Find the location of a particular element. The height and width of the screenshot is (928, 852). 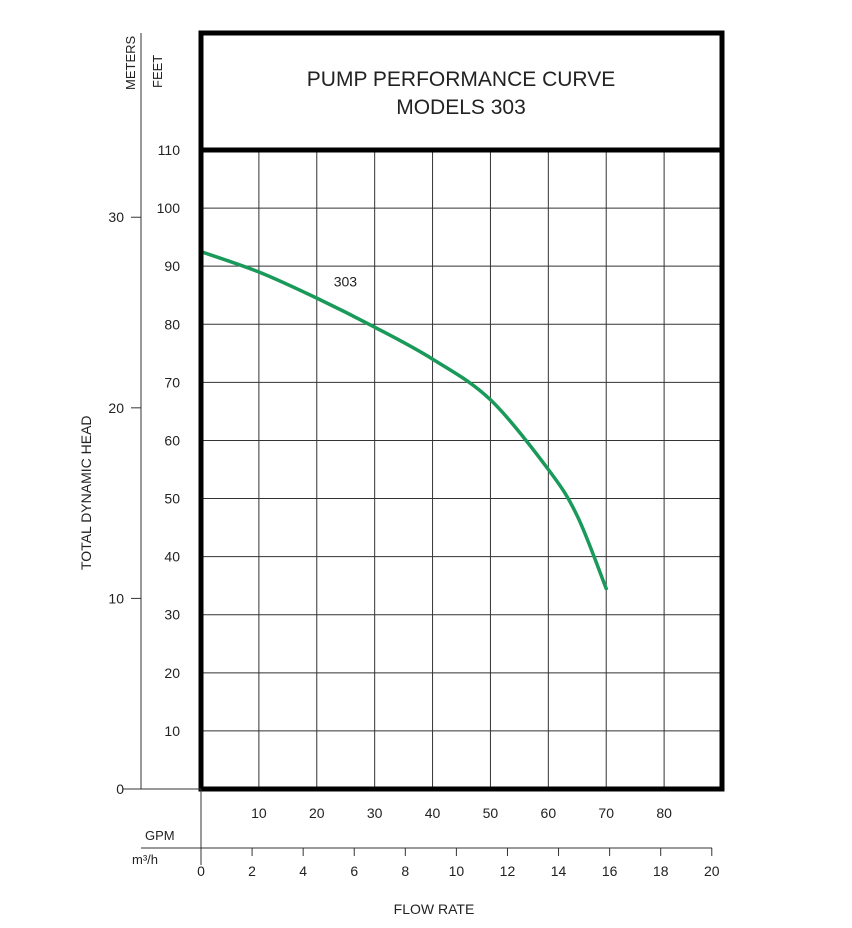

m3h-tick-label: 8 is located at coordinates (405, 871).